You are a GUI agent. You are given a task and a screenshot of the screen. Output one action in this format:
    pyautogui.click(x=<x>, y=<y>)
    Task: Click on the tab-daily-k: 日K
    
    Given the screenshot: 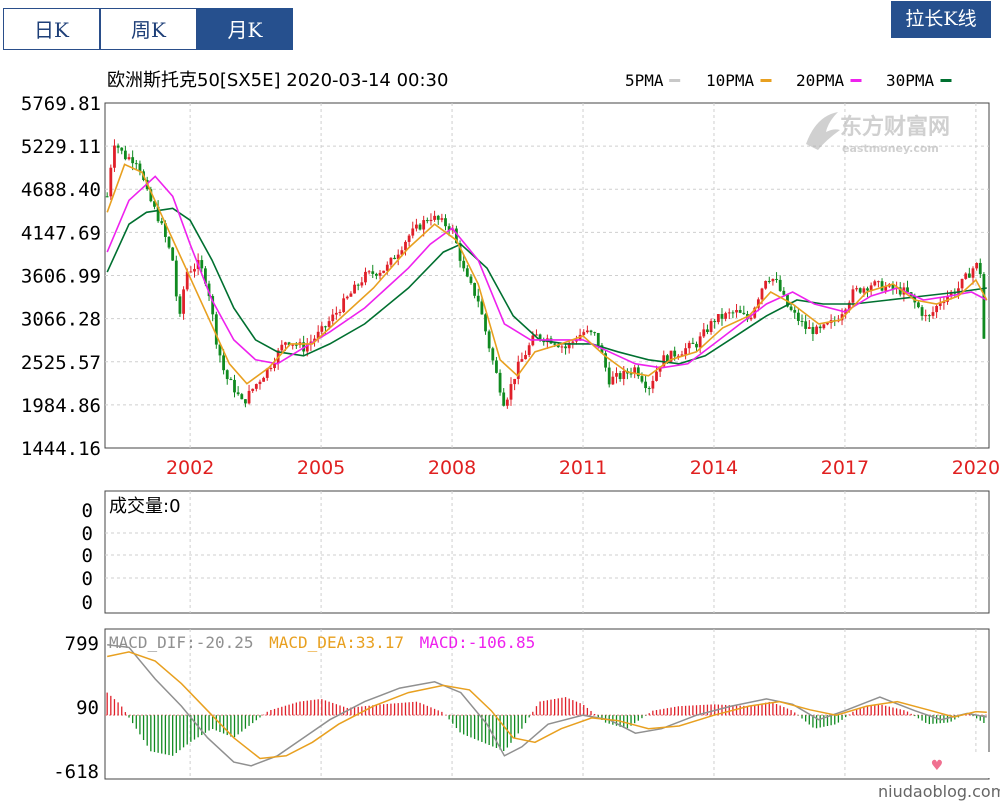 What is the action you would take?
    pyautogui.click(x=51, y=29)
    